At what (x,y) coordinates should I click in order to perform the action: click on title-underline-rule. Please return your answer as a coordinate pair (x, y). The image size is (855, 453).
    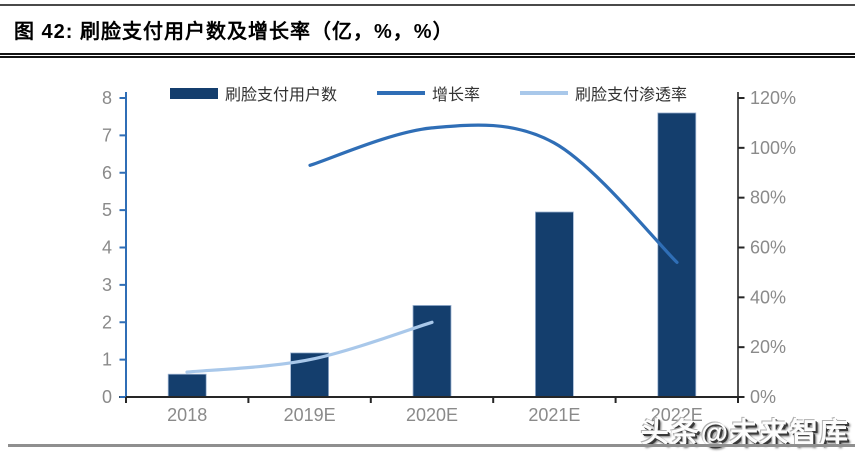
    Looking at the image, I should click on (427, 55).